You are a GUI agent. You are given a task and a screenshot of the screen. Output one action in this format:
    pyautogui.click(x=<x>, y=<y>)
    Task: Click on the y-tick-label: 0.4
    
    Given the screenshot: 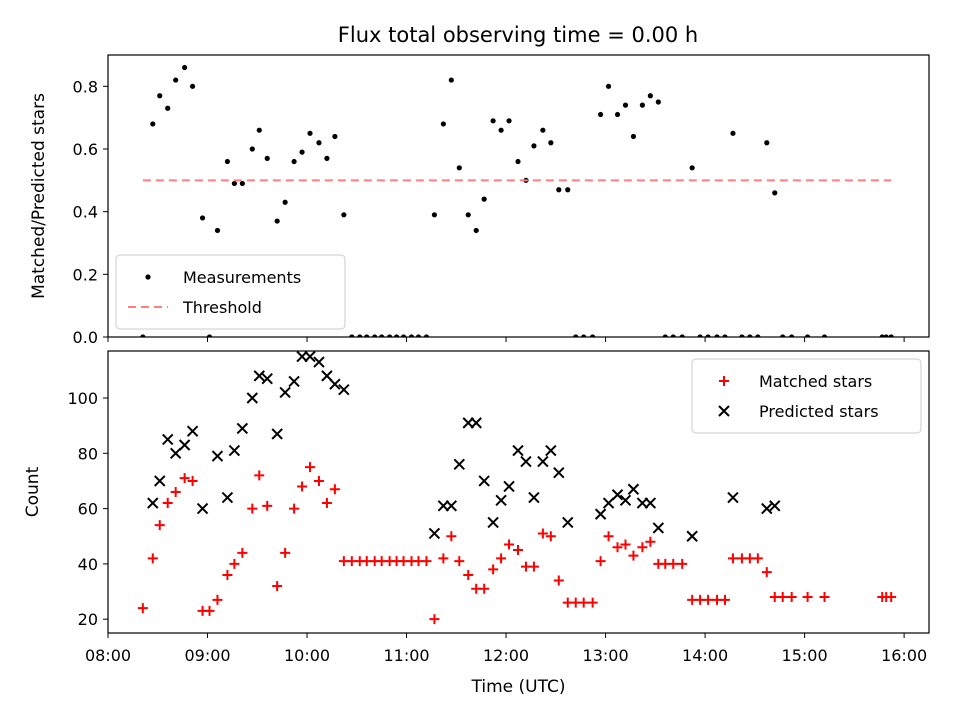 What is the action you would take?
    pyautogui.click(x=85, y=212)
    